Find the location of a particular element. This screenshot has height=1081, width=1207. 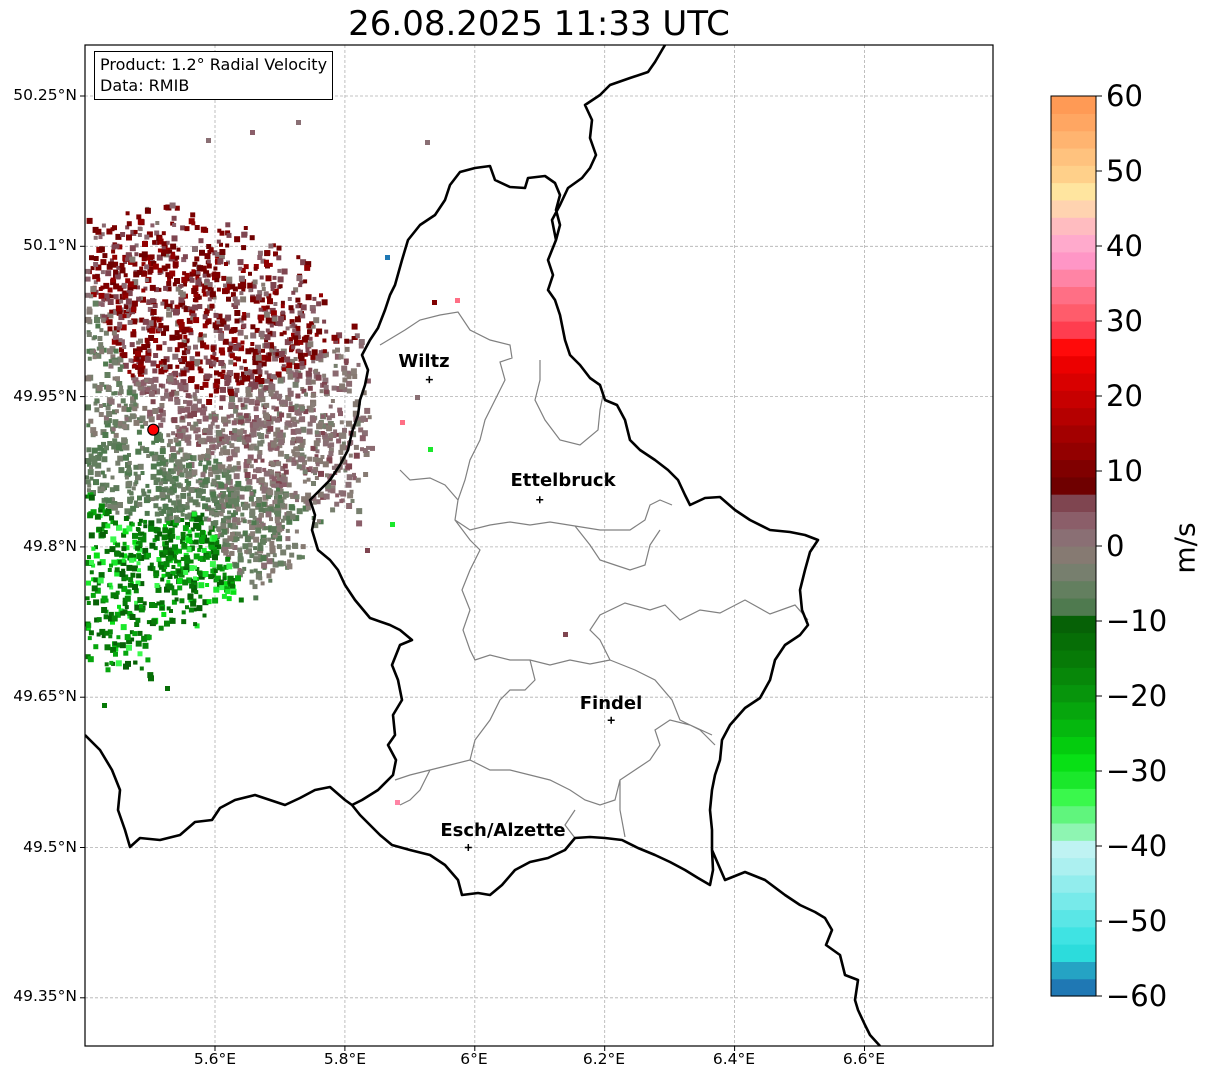

colorbar-tick-minus-30: −30 is located at coordinates (1137, 771).